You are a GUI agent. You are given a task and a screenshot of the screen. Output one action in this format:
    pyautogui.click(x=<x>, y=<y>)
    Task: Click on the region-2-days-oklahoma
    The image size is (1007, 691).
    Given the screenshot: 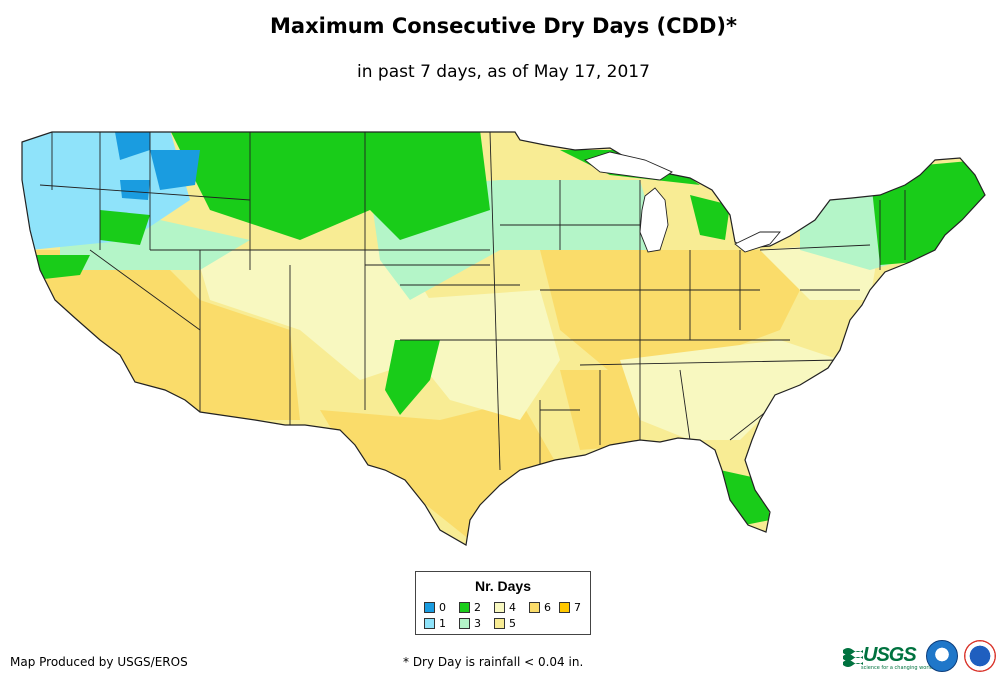 What is the action you would take?
    pyautogui.click(x=412, y=377)
    